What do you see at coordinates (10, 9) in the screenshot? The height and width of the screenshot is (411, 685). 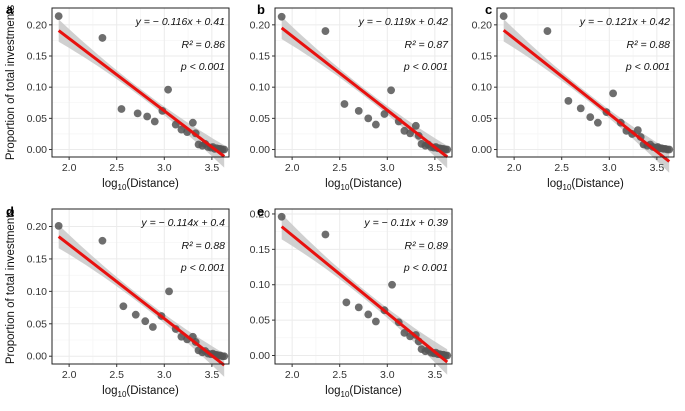 I see `panel-label: a` at bounding box center [10, 9].